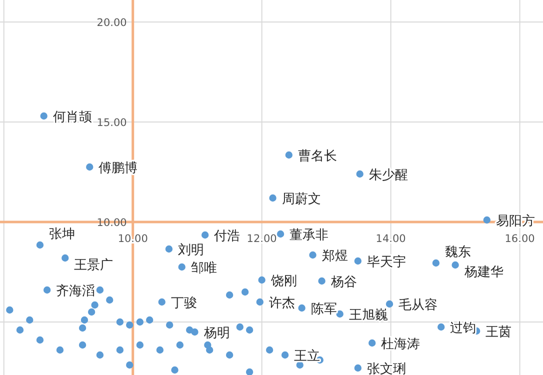 Image resolution: width=543 pixels, height=375 pixels. What do you see at coordinates (386, 368) in the screenshot?
I see `annotation: 张文琍` at bounding box center [386, 368].